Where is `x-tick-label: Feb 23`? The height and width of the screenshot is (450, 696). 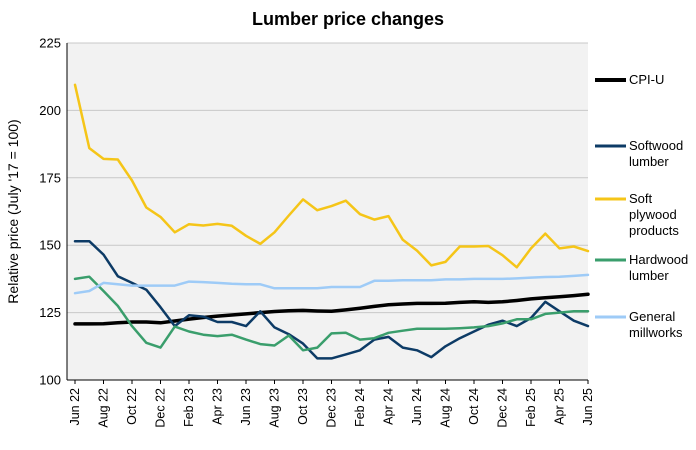 x-tick-label: Feb 23 is located at coordinates (189, 407).